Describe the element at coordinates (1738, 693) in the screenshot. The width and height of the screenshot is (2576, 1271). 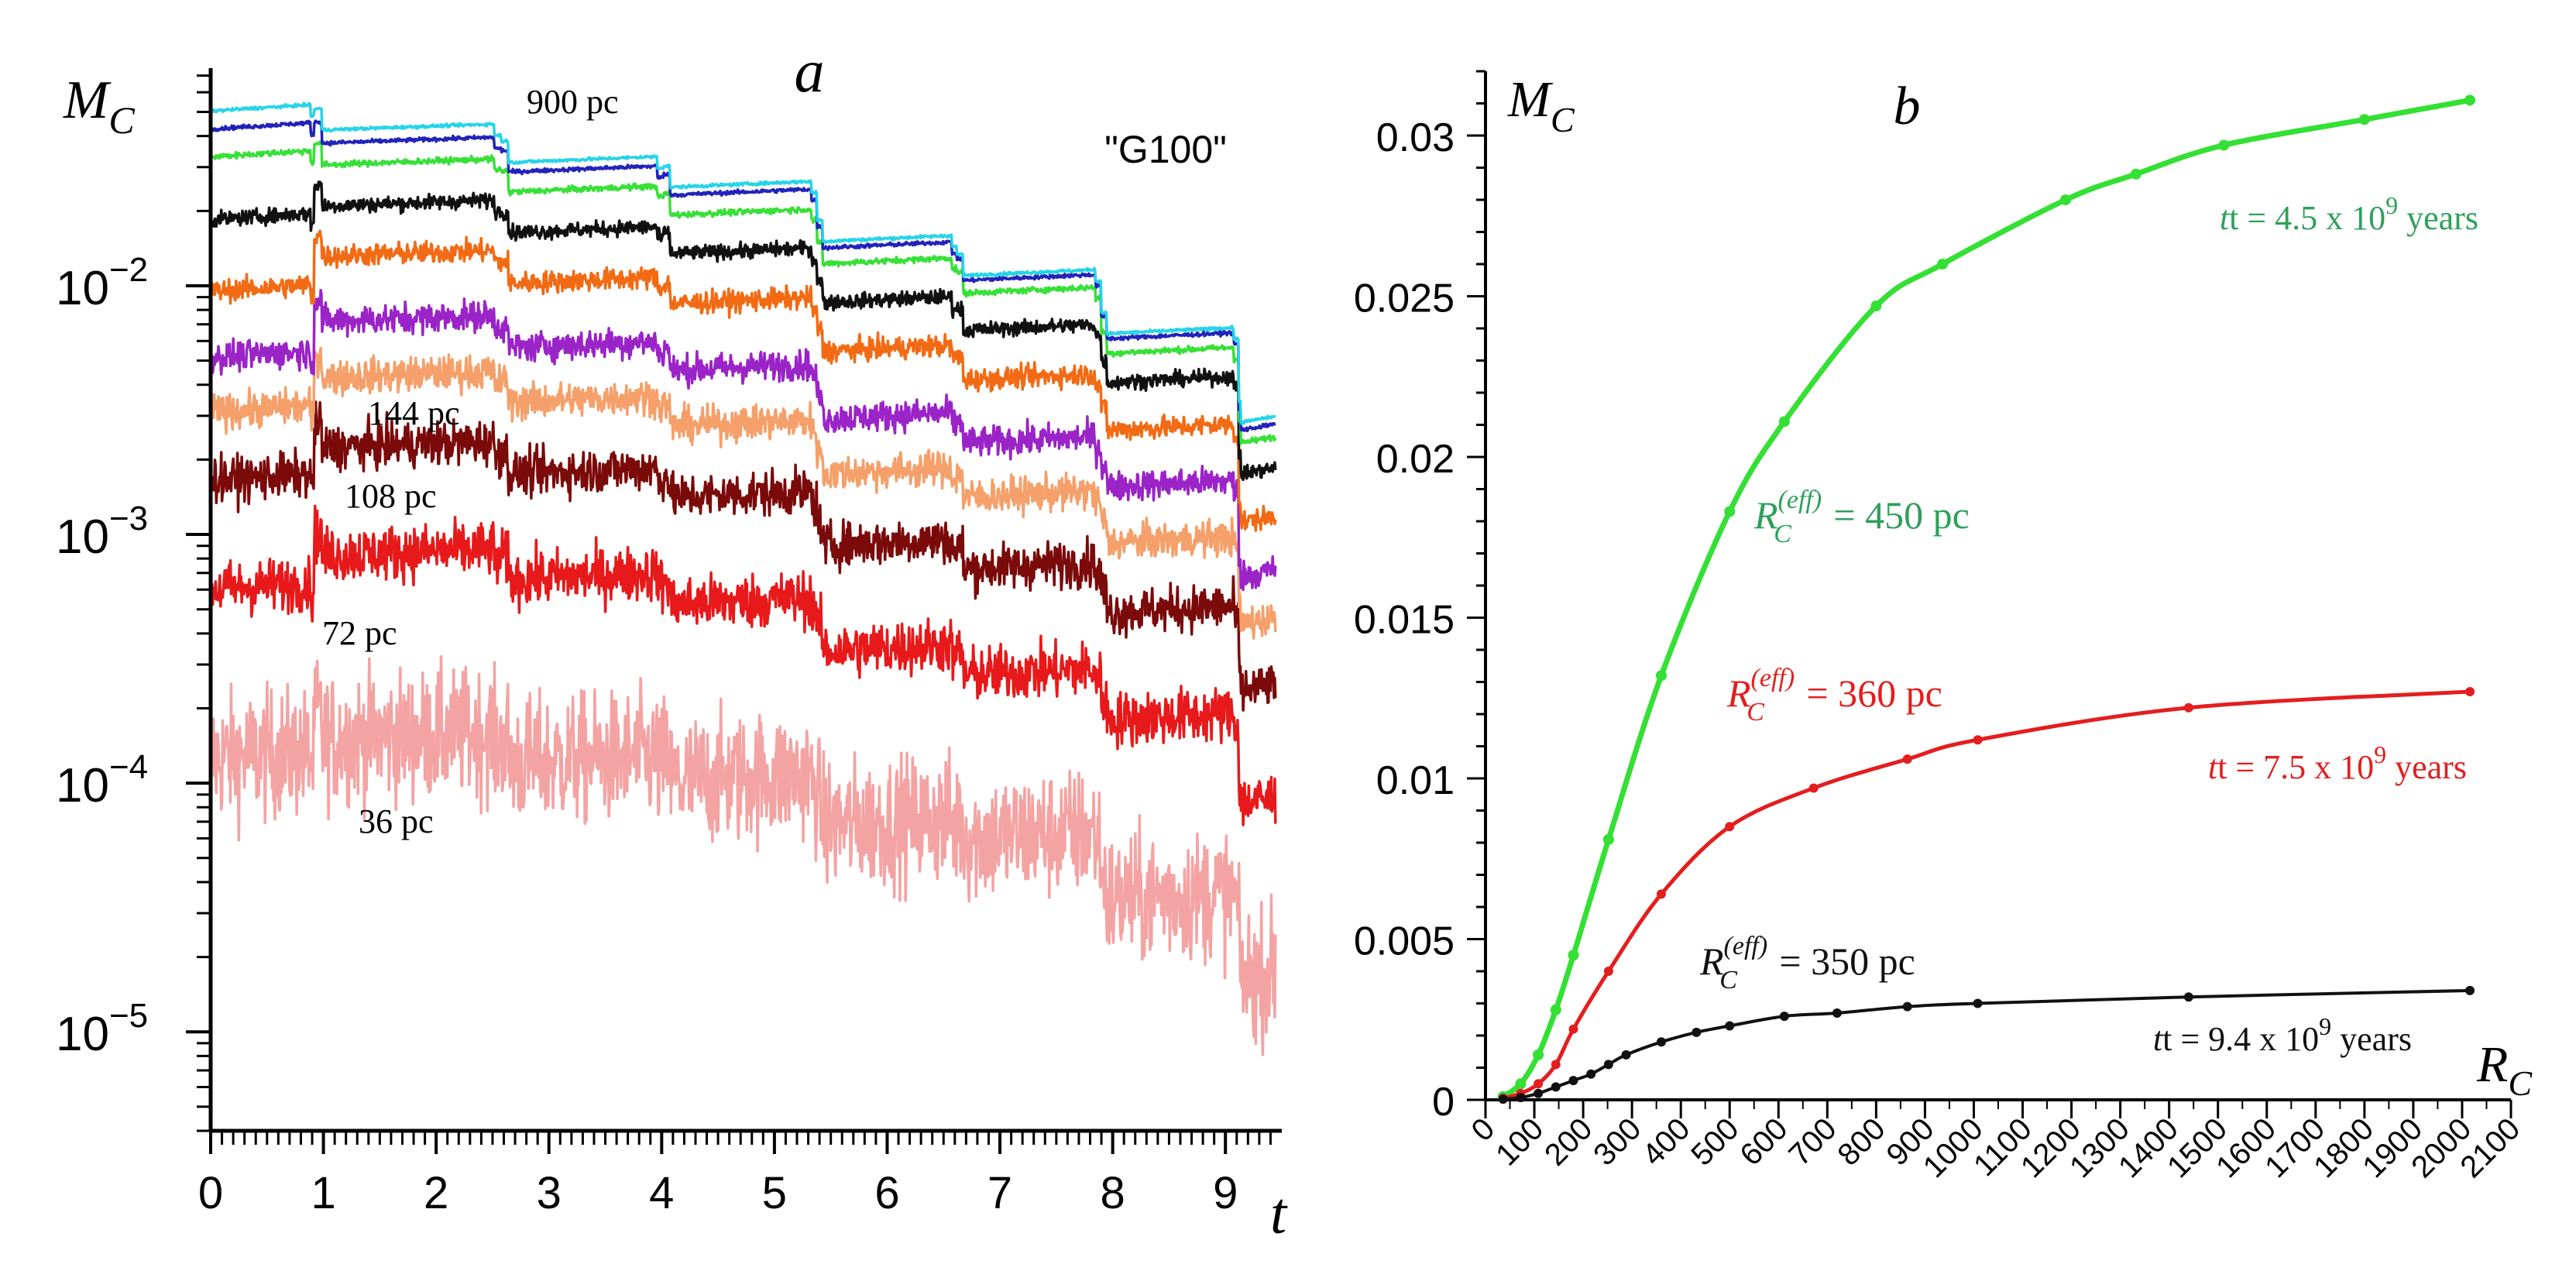
I see `red-reff-main: R` at that location.